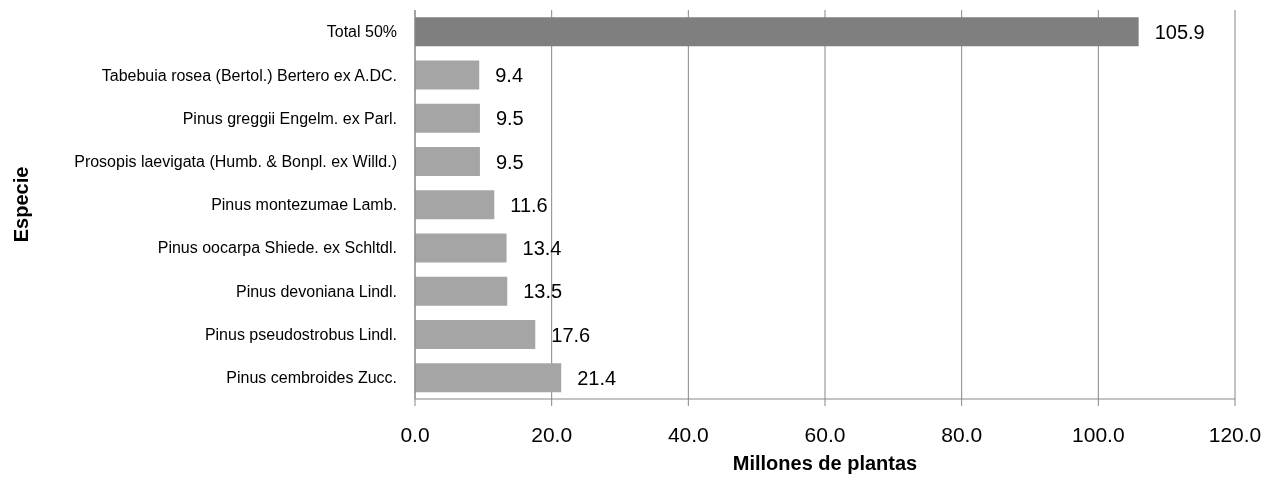 Image resolution: width=1273 pixels, height=478 pixels. I want to click on y-tick-label: Total 50%, so click(361, 32).